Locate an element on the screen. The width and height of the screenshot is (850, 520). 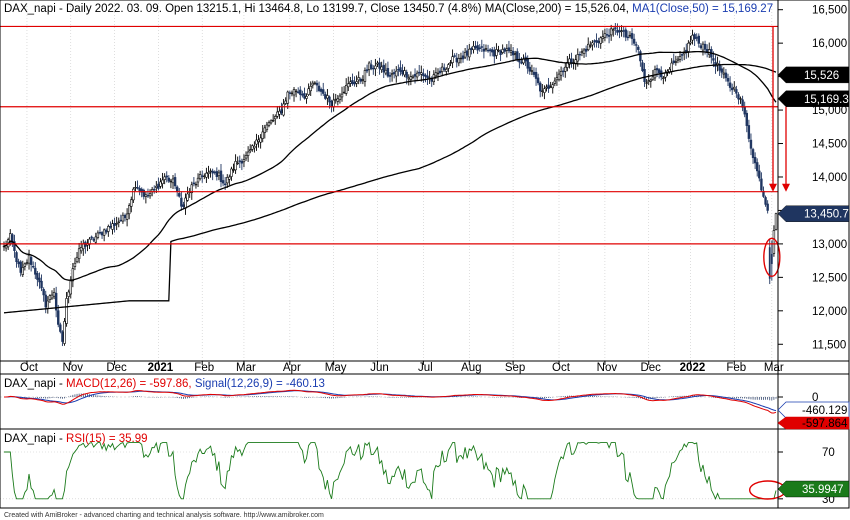
macd-panel is located at coordinates (389, 401).